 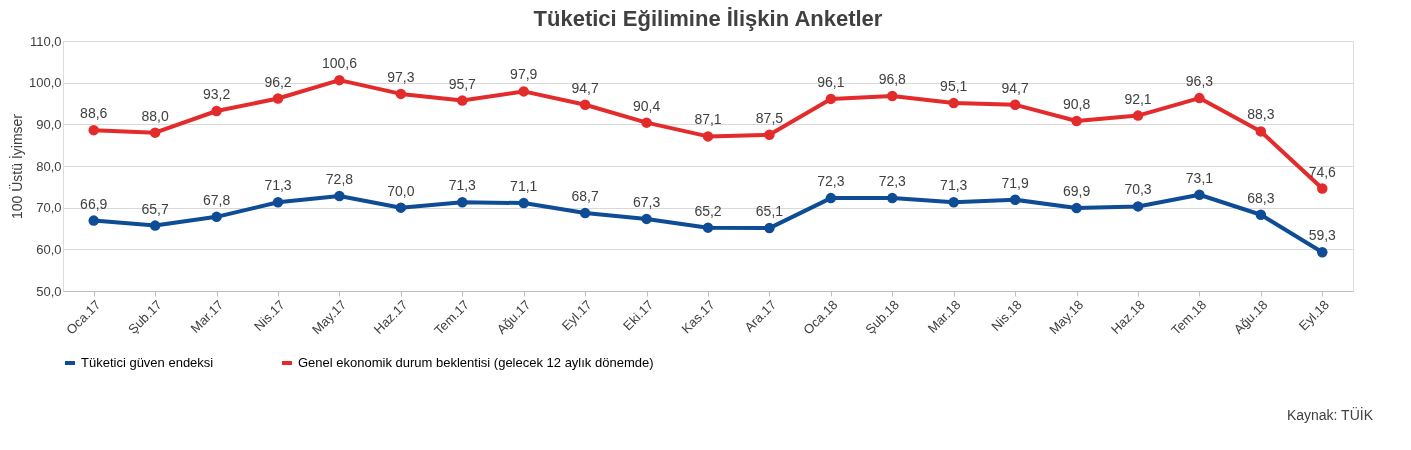 I want to click on data-label: 59,3, so click(x=1322, y=235).